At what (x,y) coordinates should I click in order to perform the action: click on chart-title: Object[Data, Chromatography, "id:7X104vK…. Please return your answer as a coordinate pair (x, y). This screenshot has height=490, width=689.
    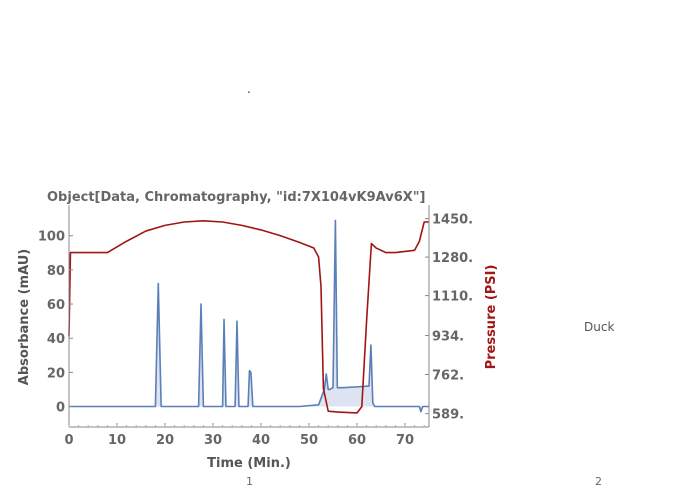
    Looking at the image, I should click on (236, 197).